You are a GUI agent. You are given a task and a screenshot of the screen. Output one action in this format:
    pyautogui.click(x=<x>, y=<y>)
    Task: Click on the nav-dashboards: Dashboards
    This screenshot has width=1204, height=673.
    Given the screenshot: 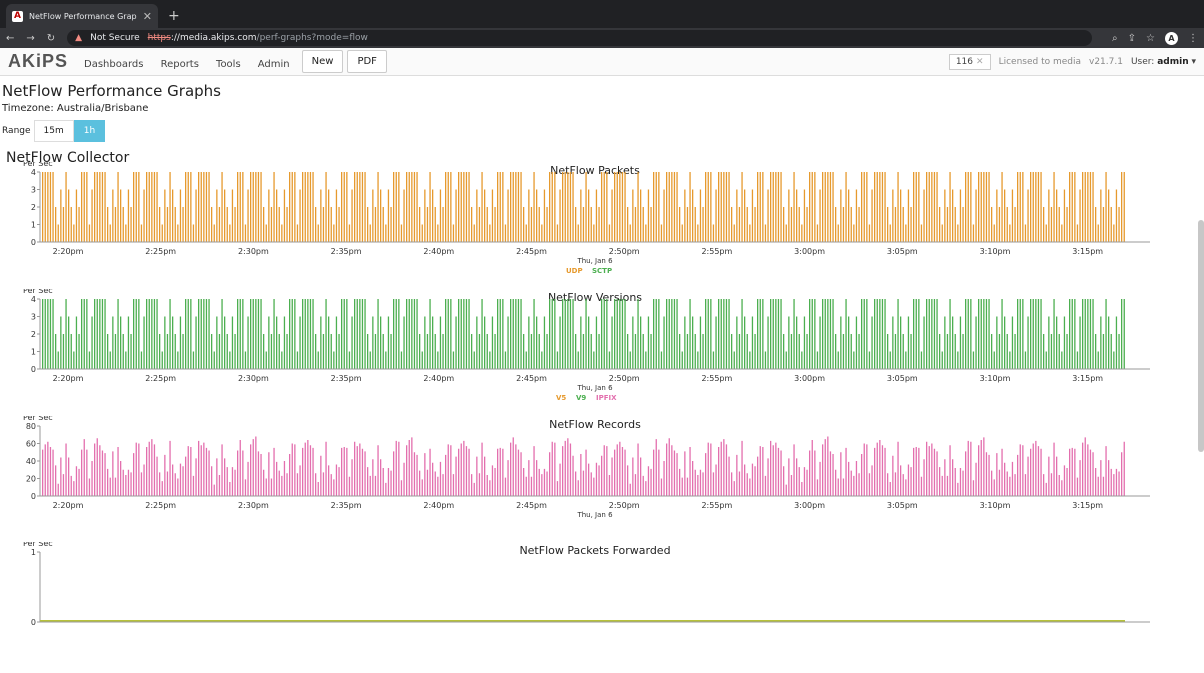 What is the action you would take?
    pyautogui.click(x=114, y=64)
    